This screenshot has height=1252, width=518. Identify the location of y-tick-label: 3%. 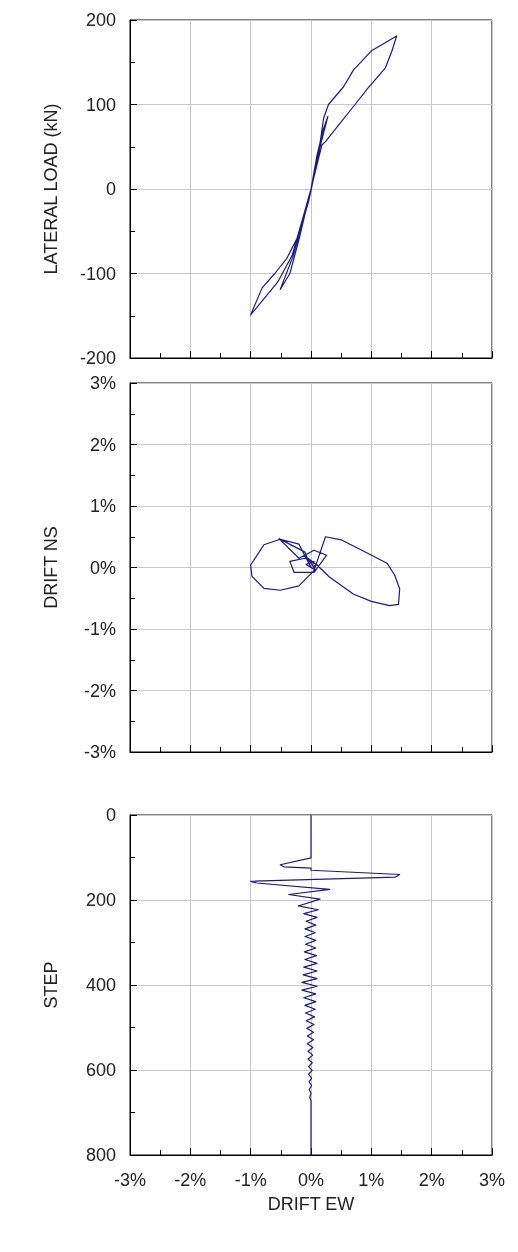
(102, 383).